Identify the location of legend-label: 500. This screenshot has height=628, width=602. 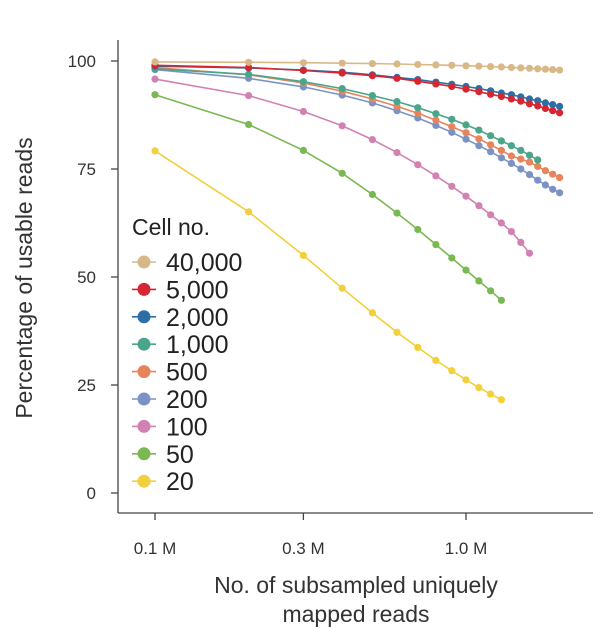
(187, 373).